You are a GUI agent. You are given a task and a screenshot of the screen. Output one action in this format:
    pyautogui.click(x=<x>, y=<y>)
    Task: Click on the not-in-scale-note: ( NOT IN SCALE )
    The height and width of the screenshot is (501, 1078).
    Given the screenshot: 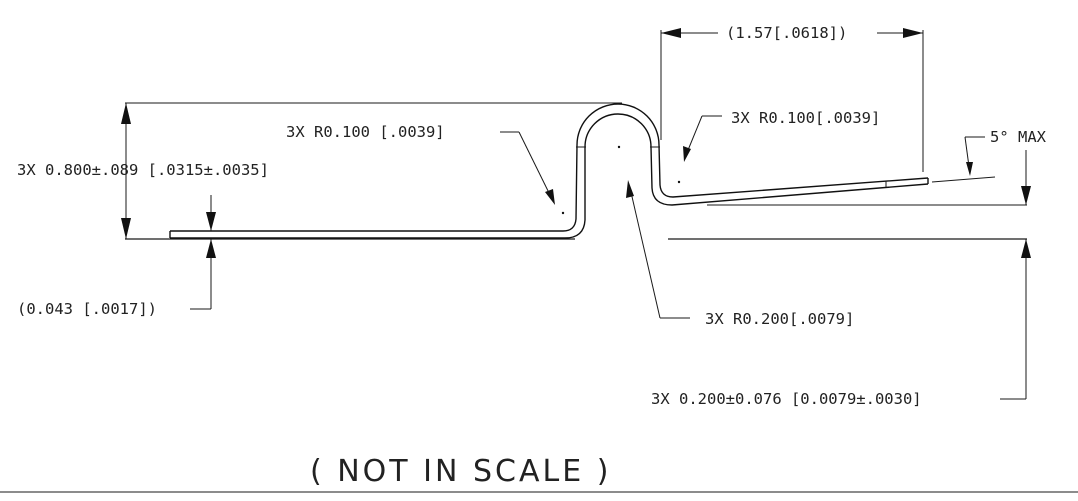 What is the action you would take?
    pyautogui.click(x=460, y=471)
    